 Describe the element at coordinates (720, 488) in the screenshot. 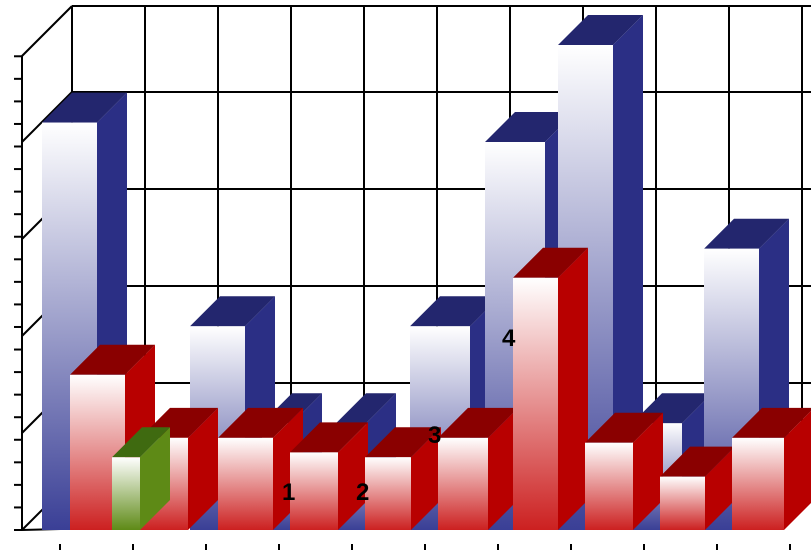

I see `bar-red-8-side` at that location.